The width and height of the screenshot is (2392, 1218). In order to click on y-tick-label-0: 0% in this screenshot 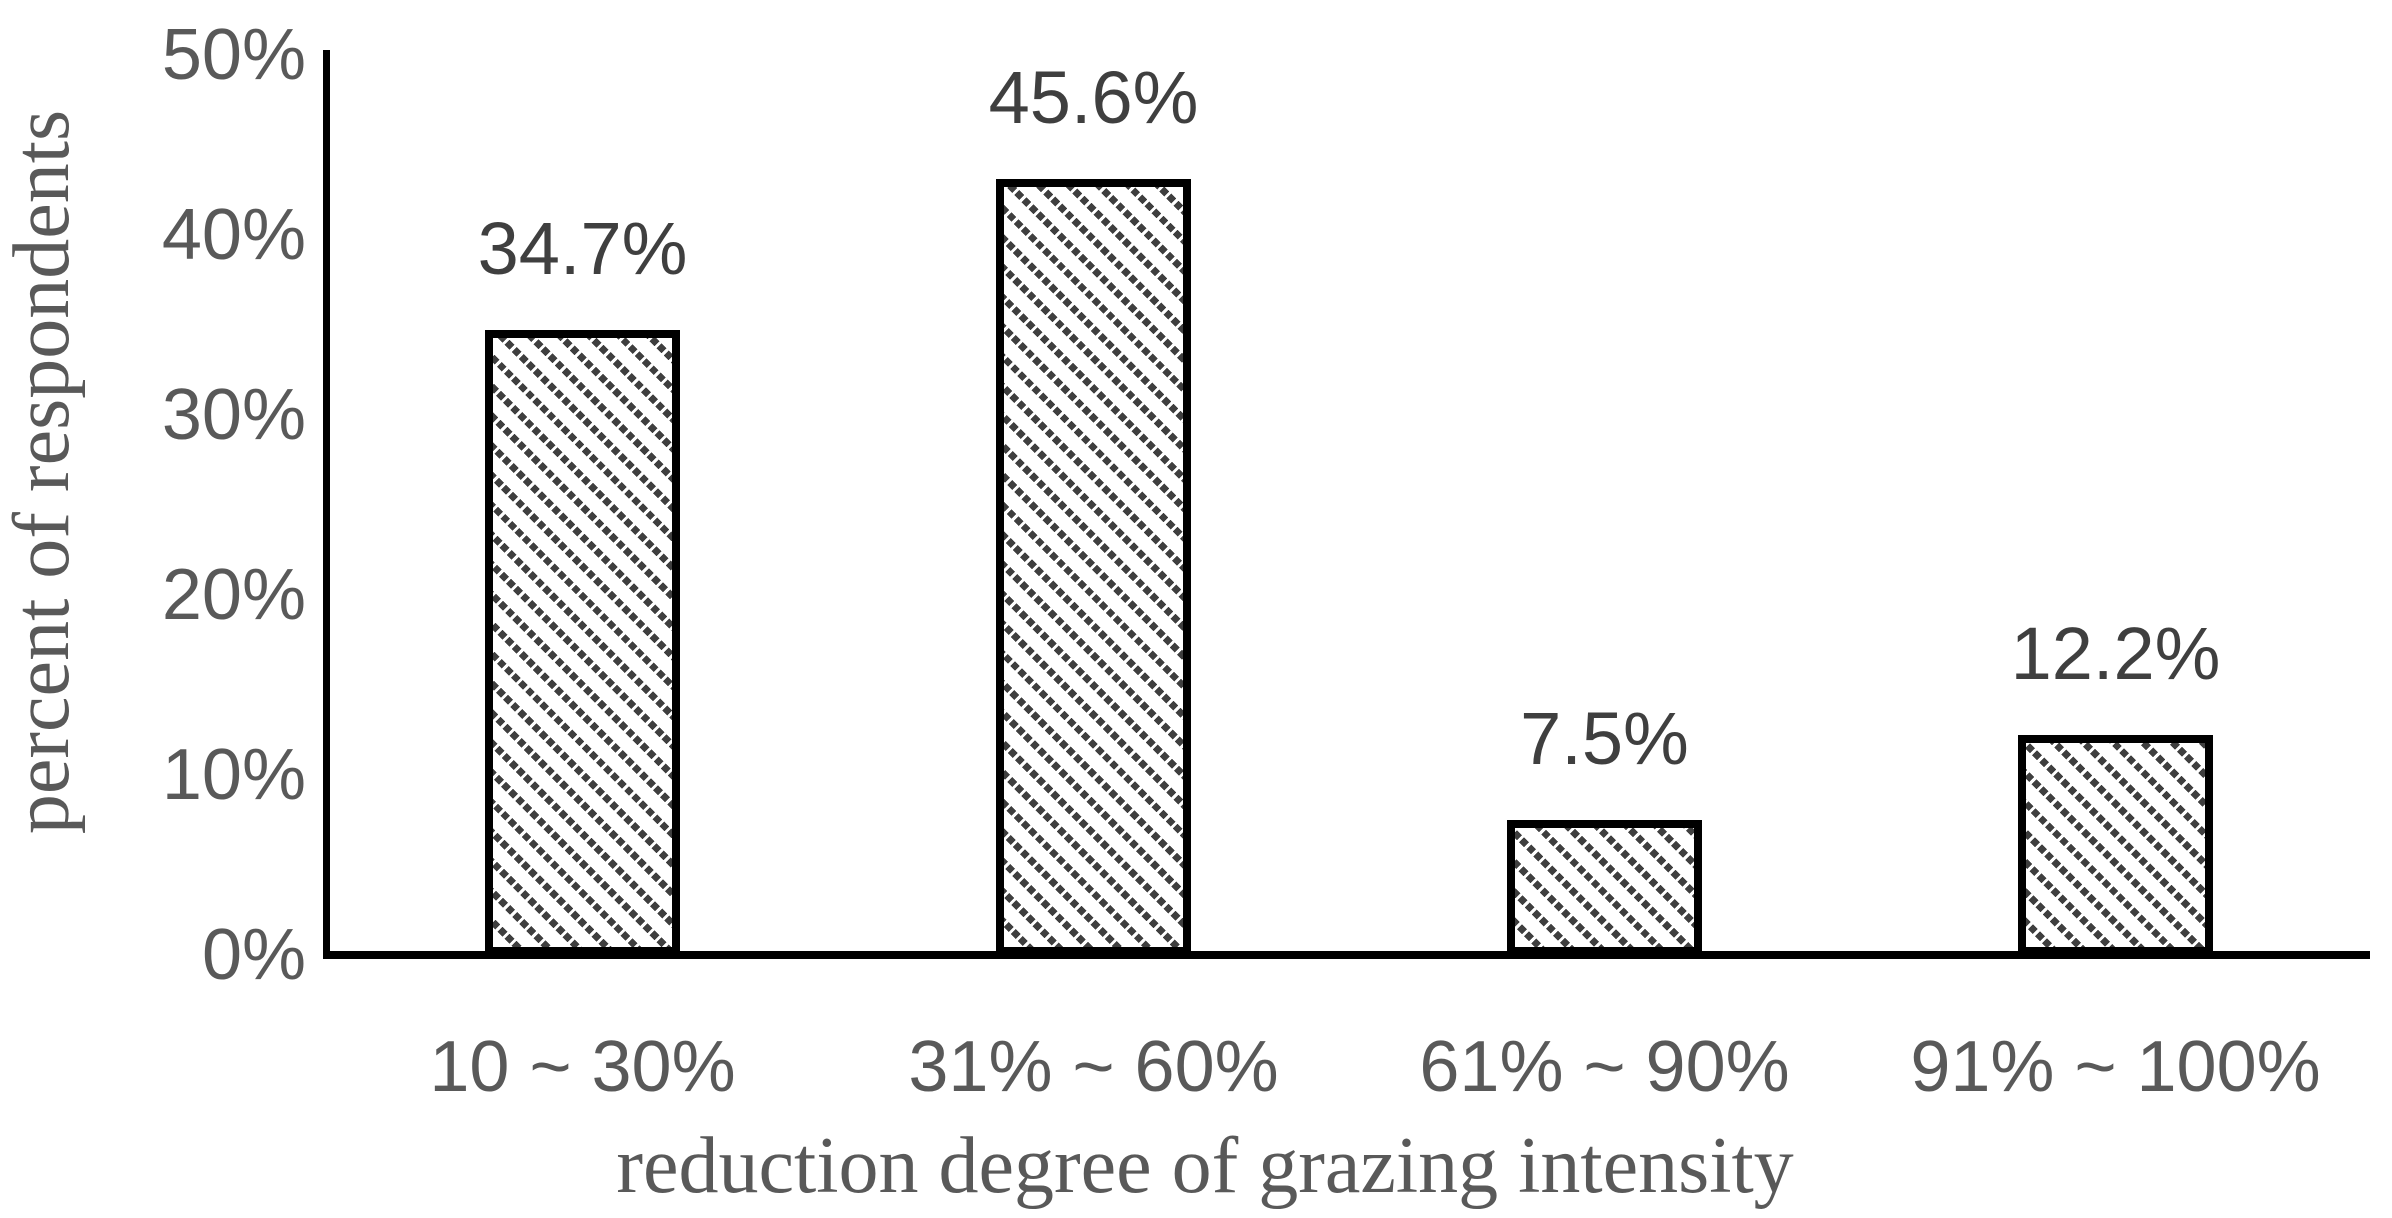, I will do `click(253, 955)`.